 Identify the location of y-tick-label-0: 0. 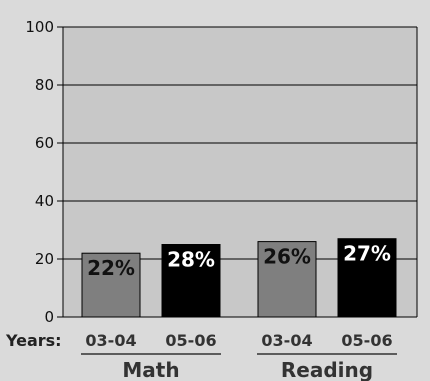
(49, 317).